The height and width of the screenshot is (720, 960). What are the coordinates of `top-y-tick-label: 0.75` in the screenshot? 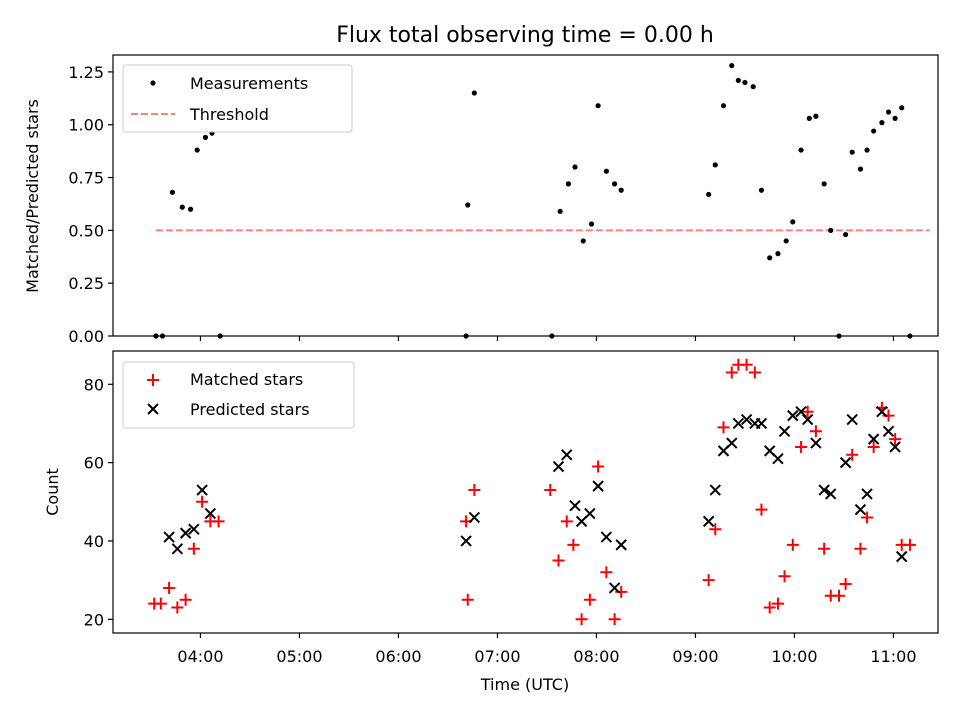 It's located at (86, 178).